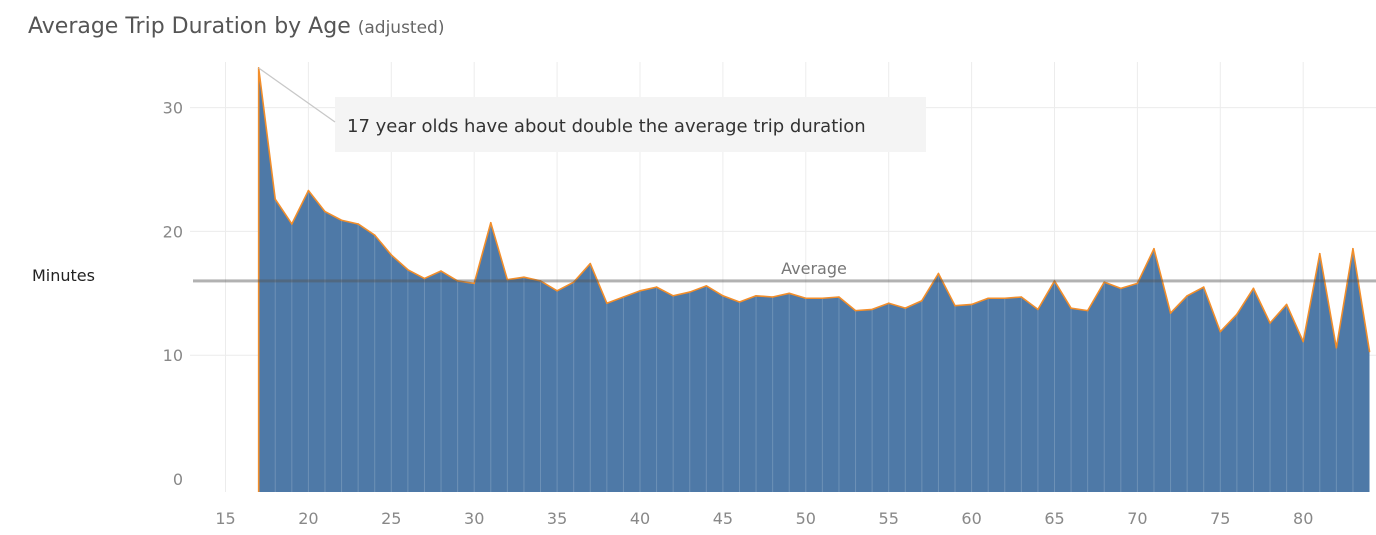  I want to click on x-tick-label: 30, so click(474, 518).